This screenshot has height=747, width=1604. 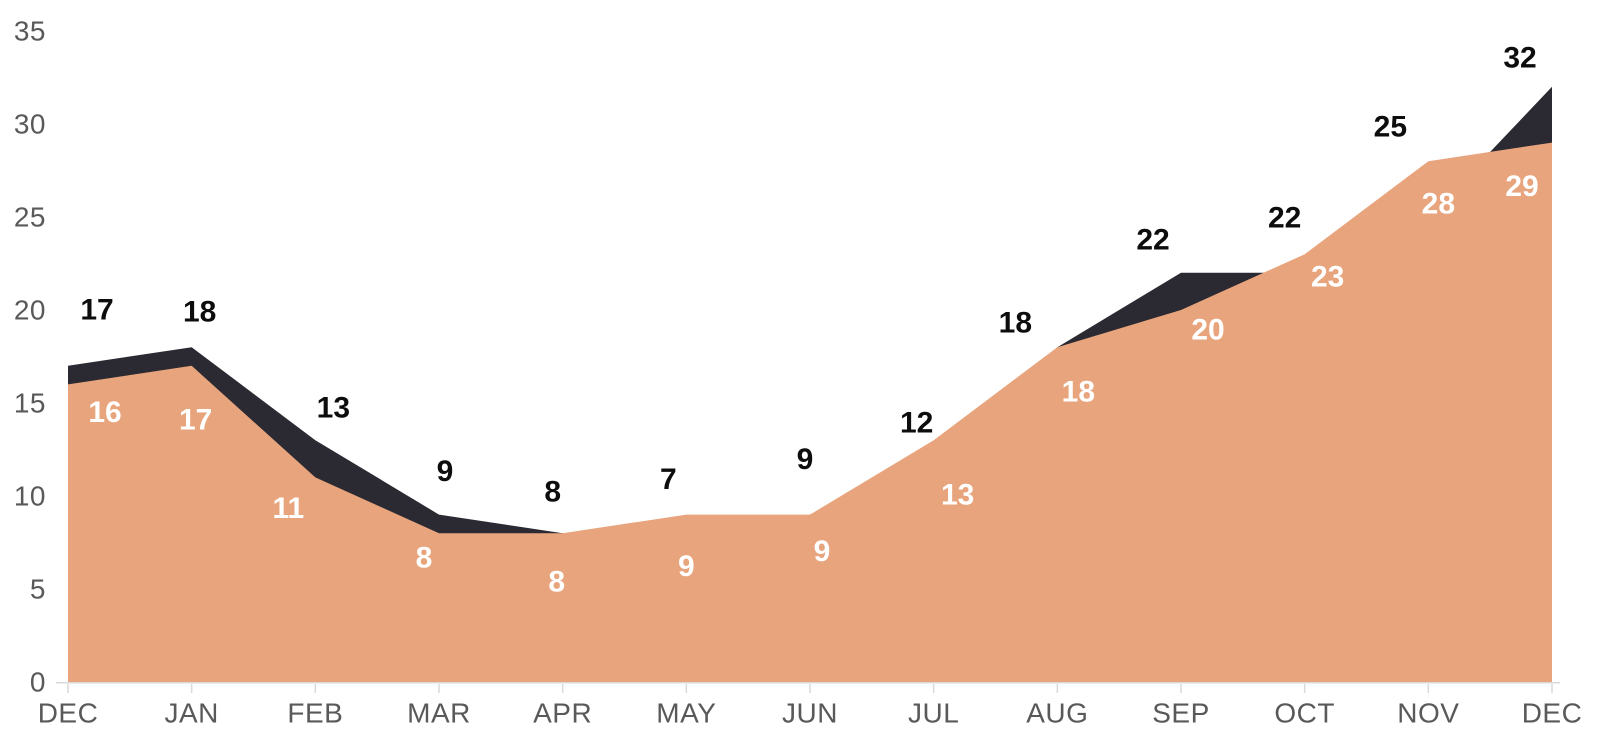 What do you see at coordinates (30, 31) in the screenshot?
I see `y-axis-tick-label: 35` at bounding box center [30, 31].